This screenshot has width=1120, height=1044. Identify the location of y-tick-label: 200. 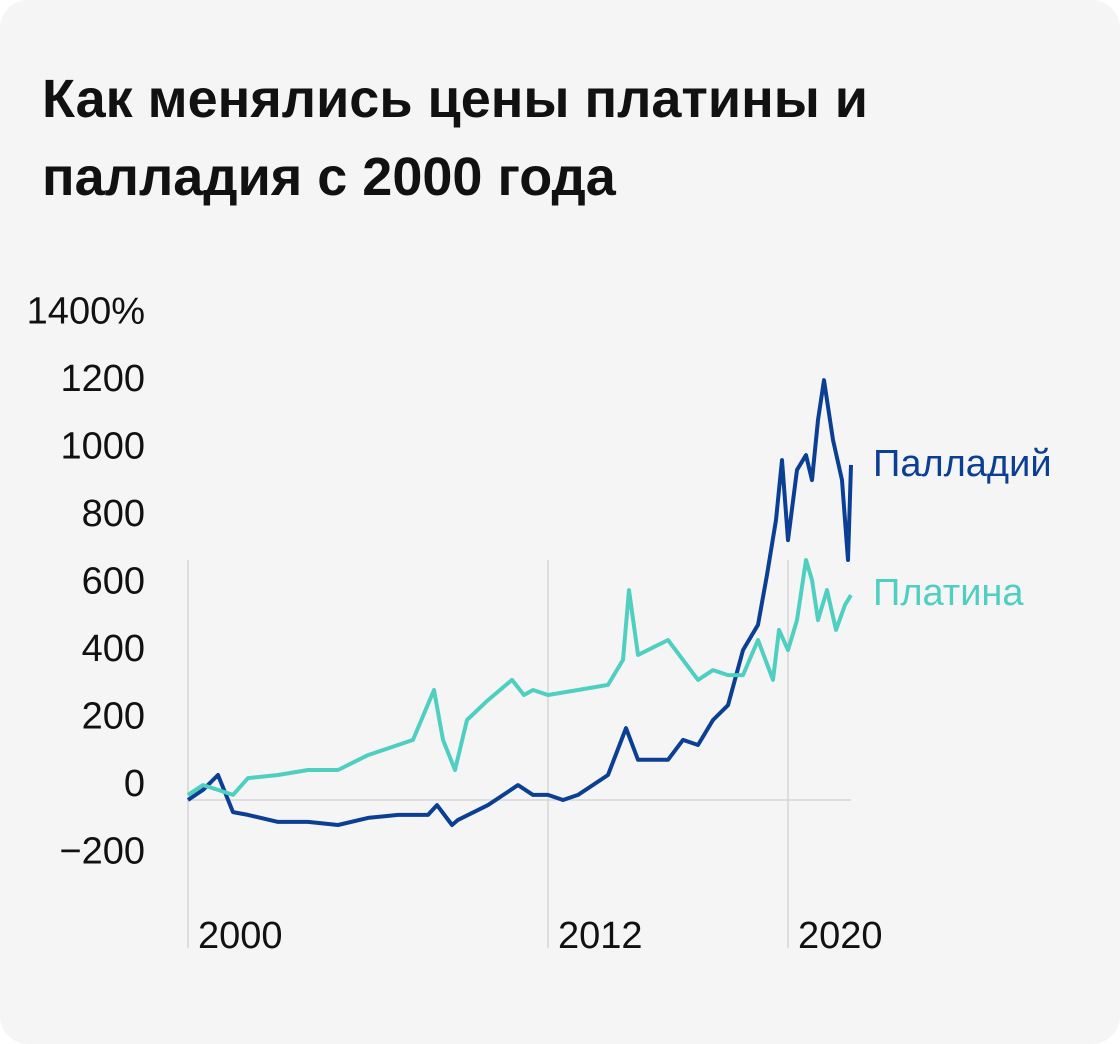
(113, 717).